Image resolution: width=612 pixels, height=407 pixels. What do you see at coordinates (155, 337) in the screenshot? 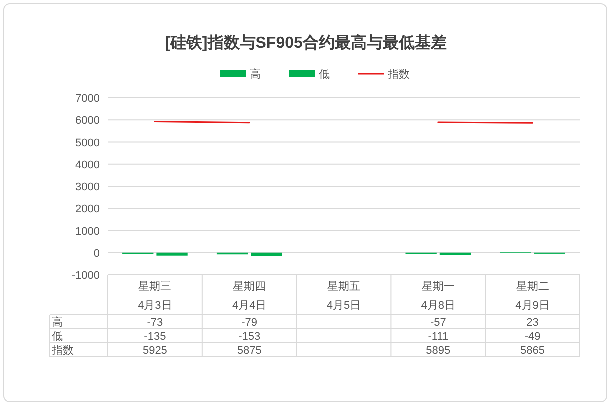
I see `data-label: -135` at bounding box center [155, 337].